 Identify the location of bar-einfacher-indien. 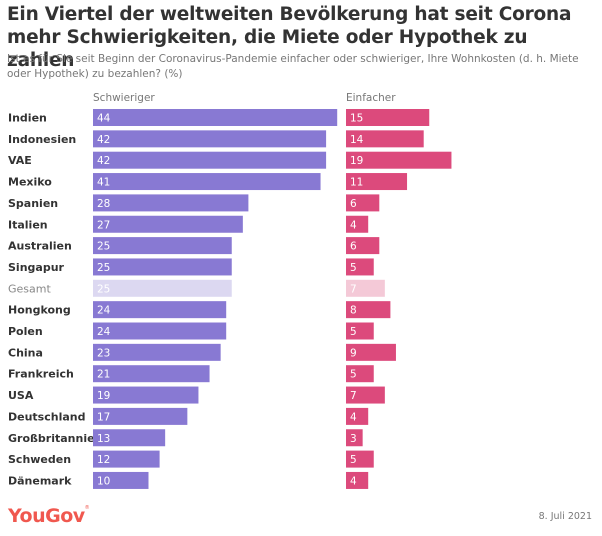
(388, 117).